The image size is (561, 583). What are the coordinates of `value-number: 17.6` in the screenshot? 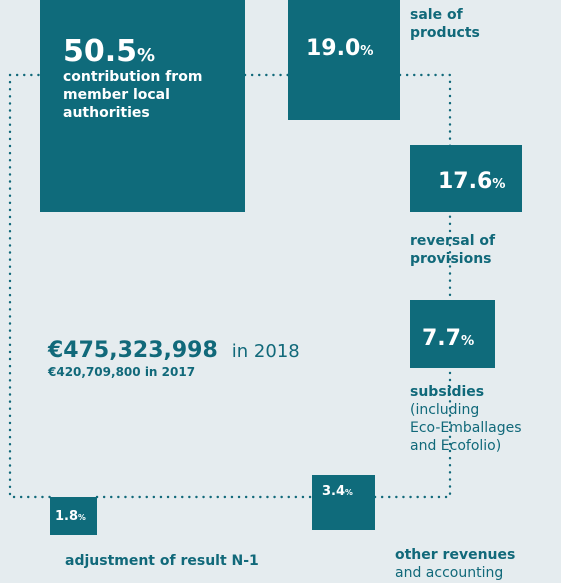 It's located at (465, 181).